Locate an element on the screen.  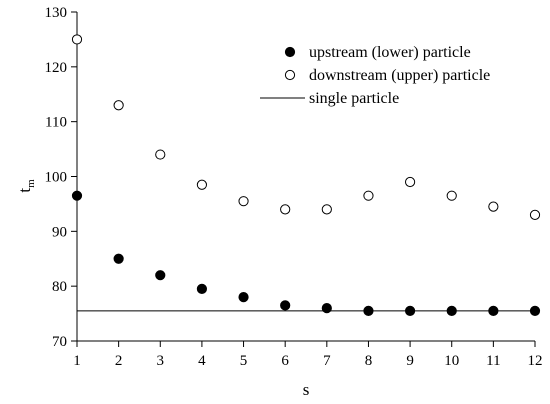
y-tick-label: 70 is located at coordinates (59, 342).